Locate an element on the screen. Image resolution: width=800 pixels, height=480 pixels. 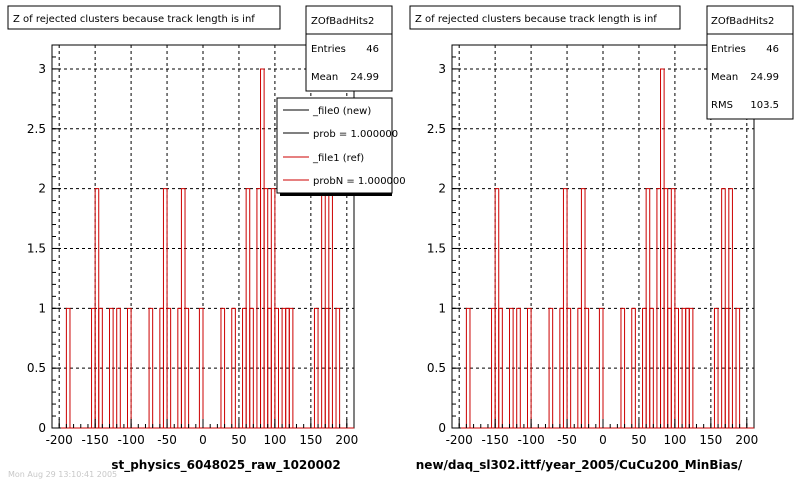
left-x-tick-label: -50 is located at coordinates (167, 440).